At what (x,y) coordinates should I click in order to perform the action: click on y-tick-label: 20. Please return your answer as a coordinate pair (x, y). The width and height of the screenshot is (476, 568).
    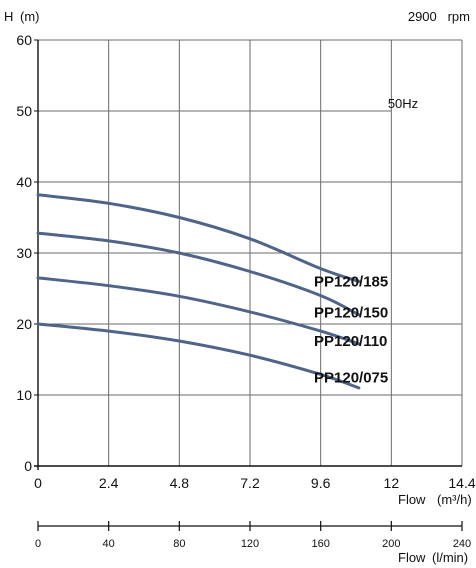
    Looking at the image, I should click on (24, 324).